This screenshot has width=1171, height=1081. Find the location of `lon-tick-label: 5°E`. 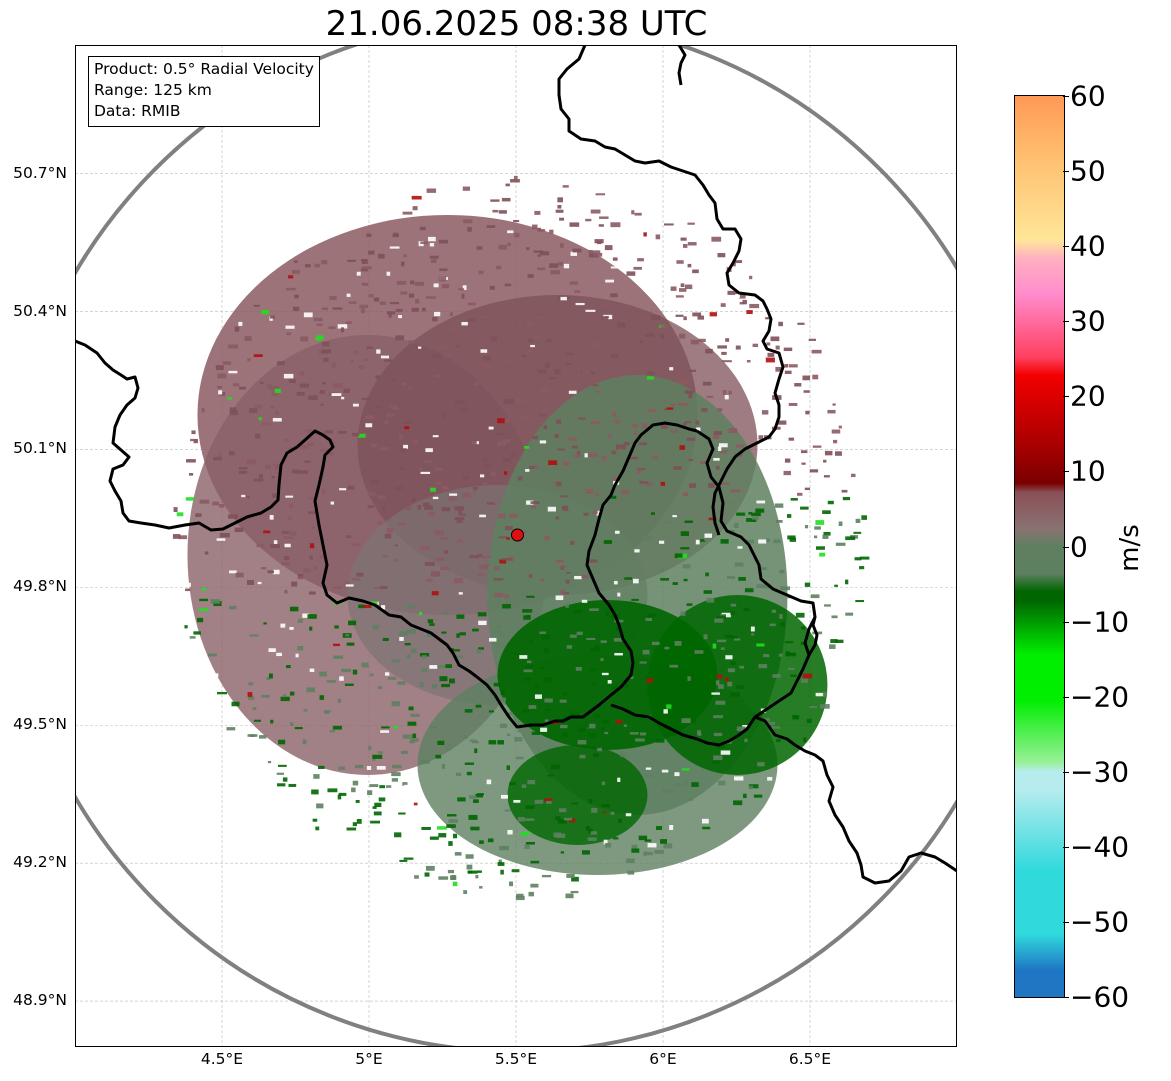

lon-tick-label: 5°E is located at coordinates (369, 1059).